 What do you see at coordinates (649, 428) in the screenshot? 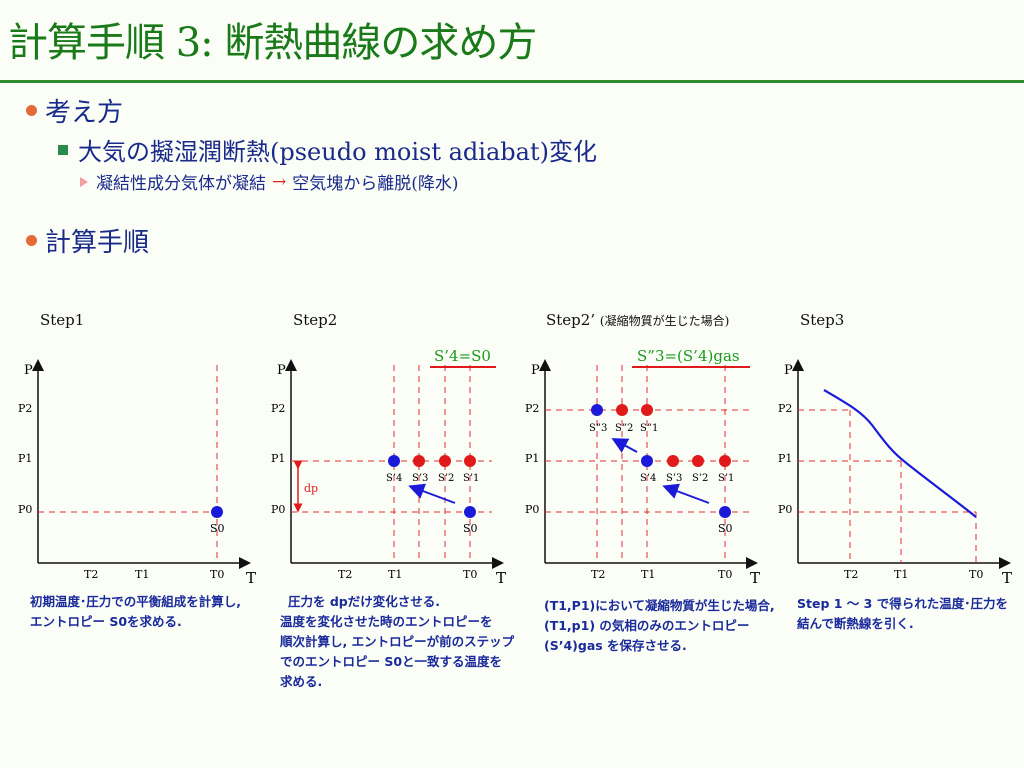
I see `dd1-label: S”1` at bounding box center [649, 428].